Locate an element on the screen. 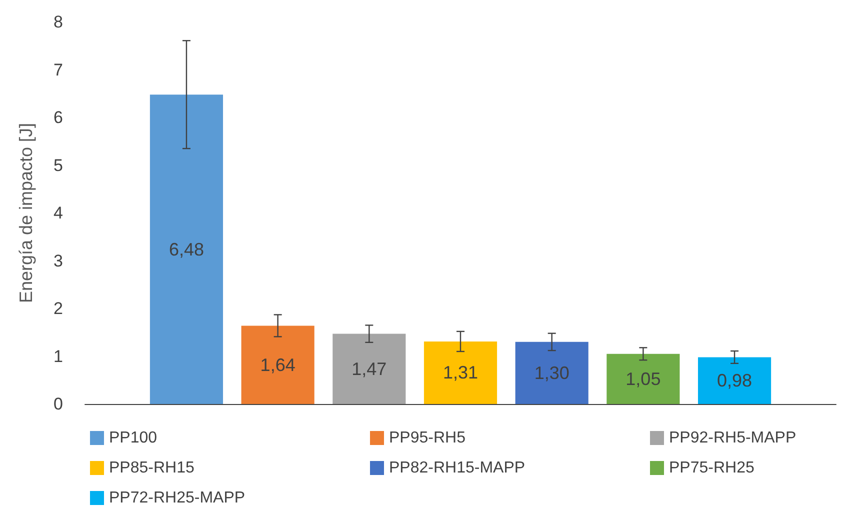 The width and height of the screenshot is (848, 509). legend-label: PP92-RH5-MAPP is located at coordinates (732, 438).